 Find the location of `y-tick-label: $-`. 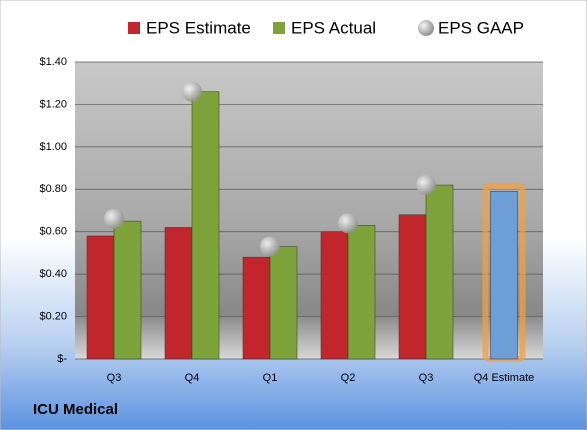

y-tick-label: $- is located at coordinates (62, 359).